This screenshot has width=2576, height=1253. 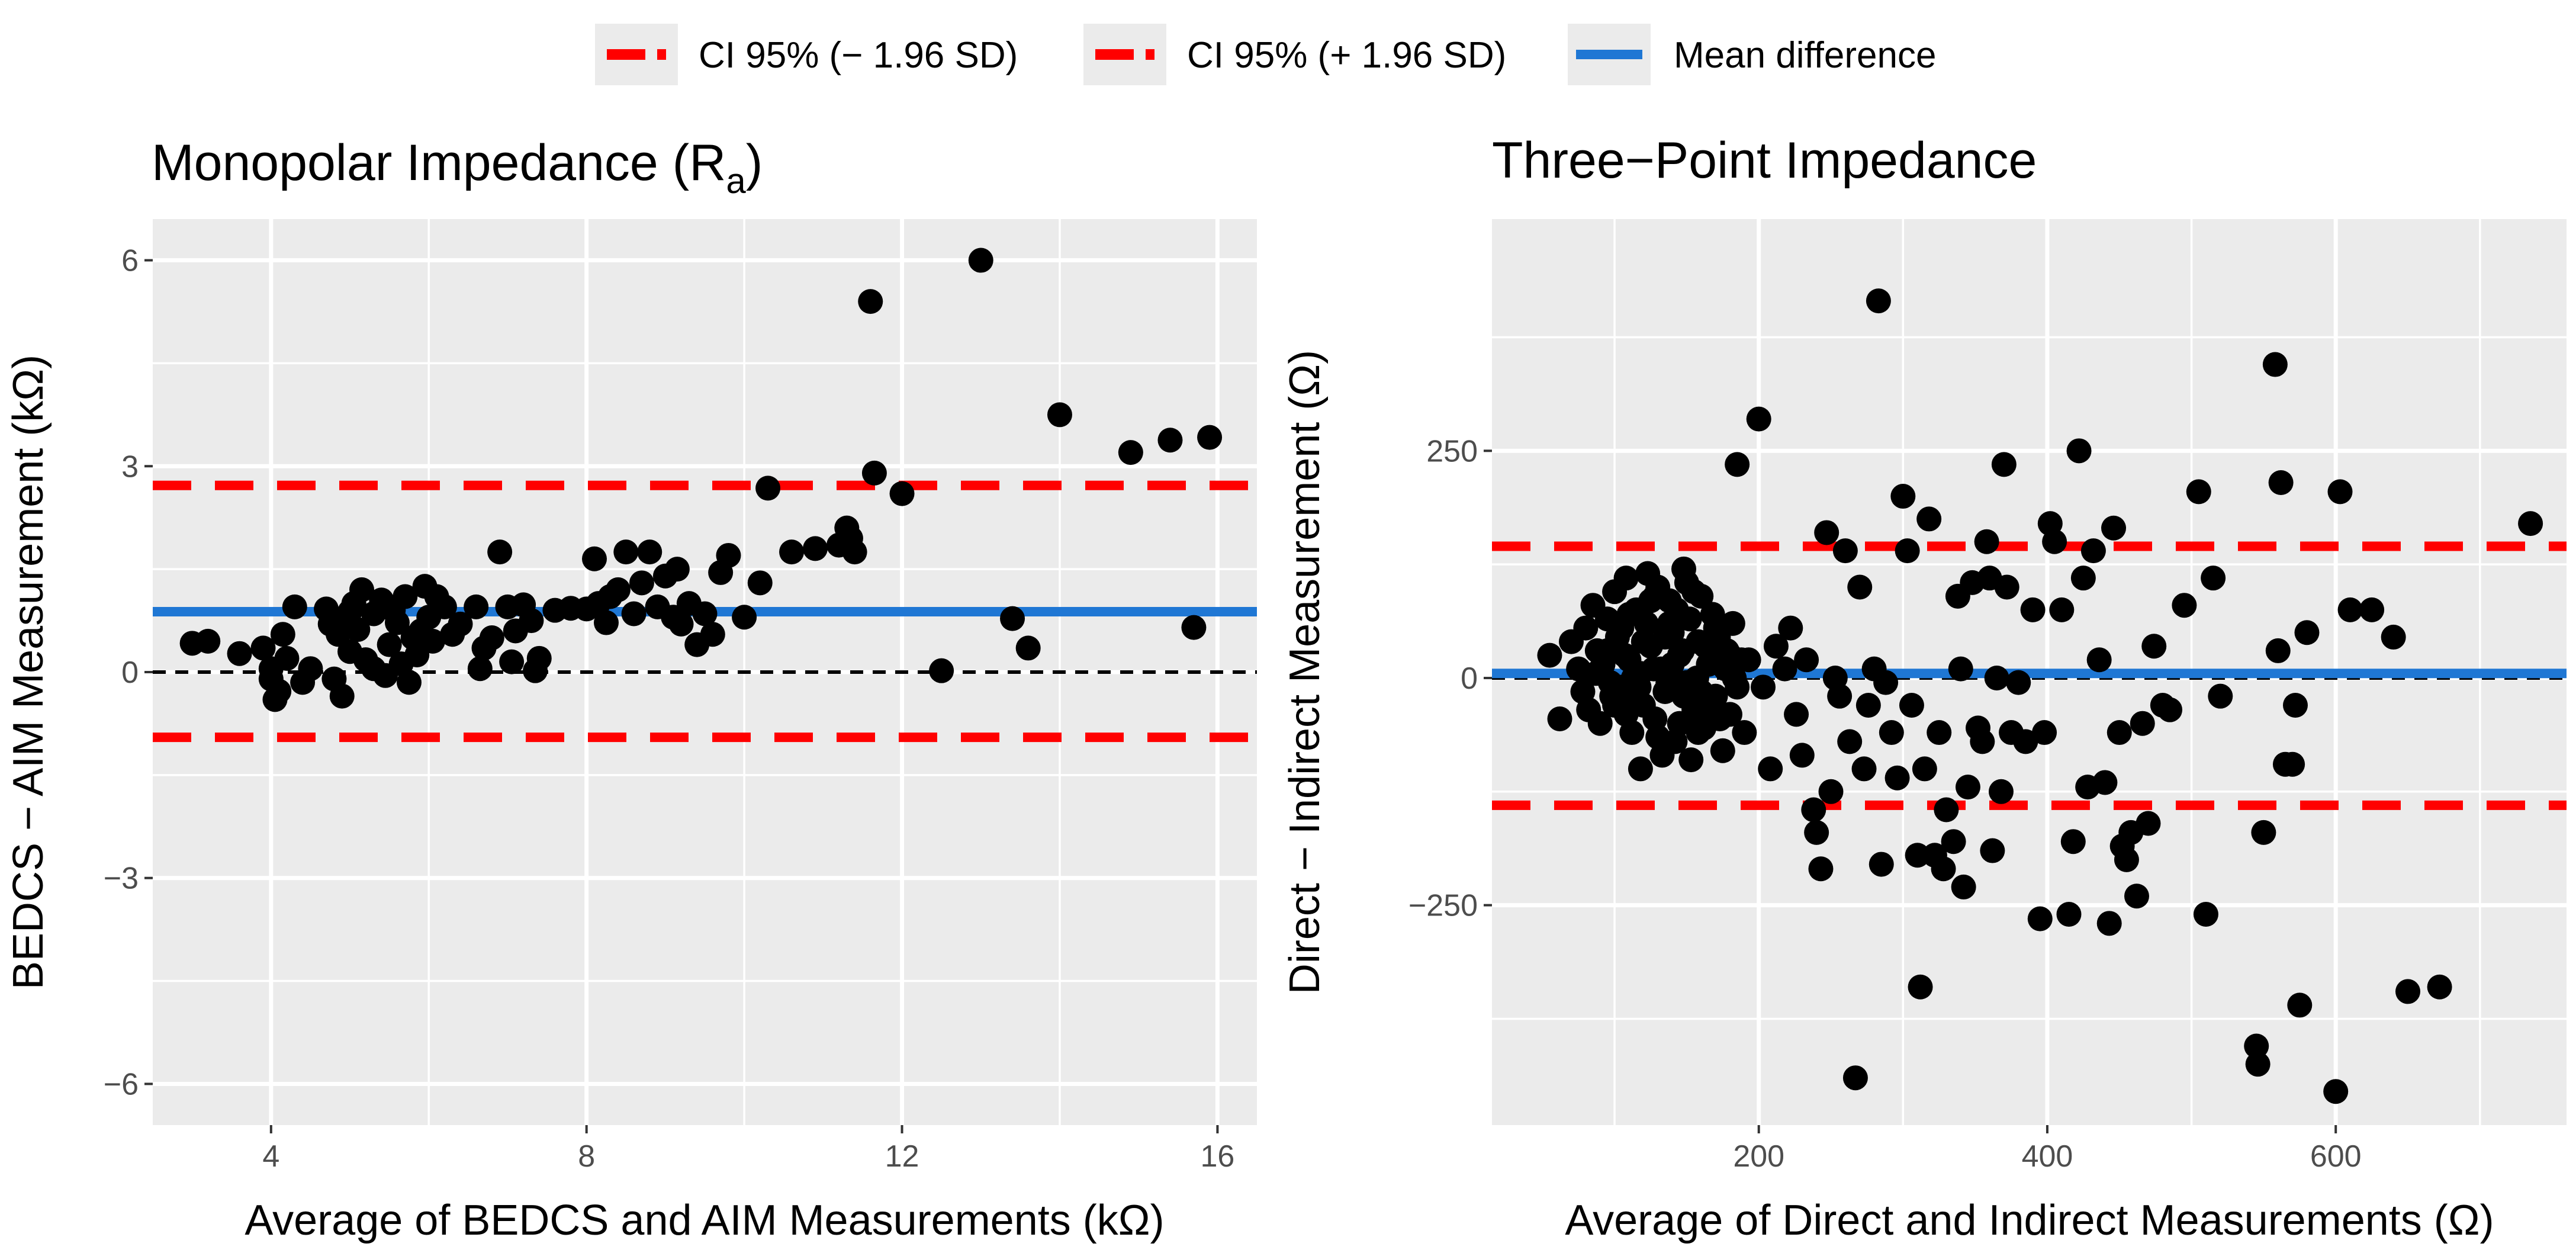 I want to click on y-axis-title-monopolar: BEDCS − AIM Measurement (kΩ), so click(x=29, y=672).